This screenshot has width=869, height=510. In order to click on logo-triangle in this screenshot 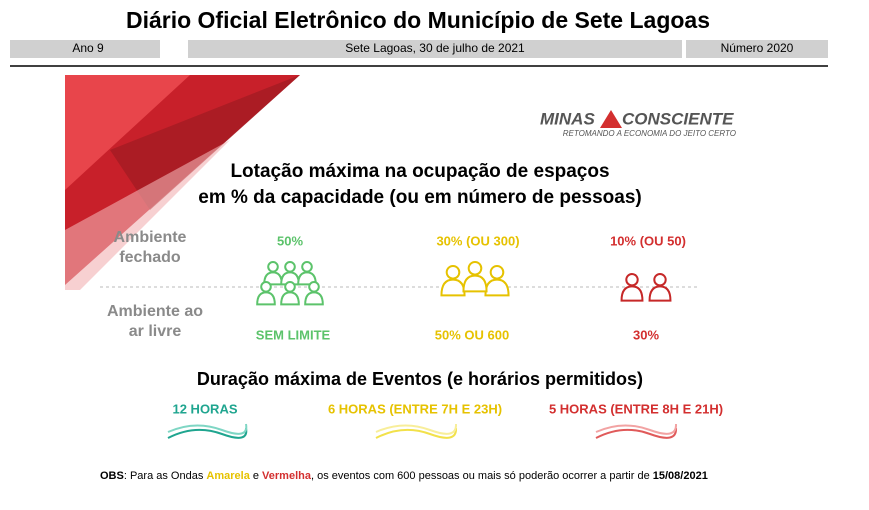, I will do `click(611, 119)`.